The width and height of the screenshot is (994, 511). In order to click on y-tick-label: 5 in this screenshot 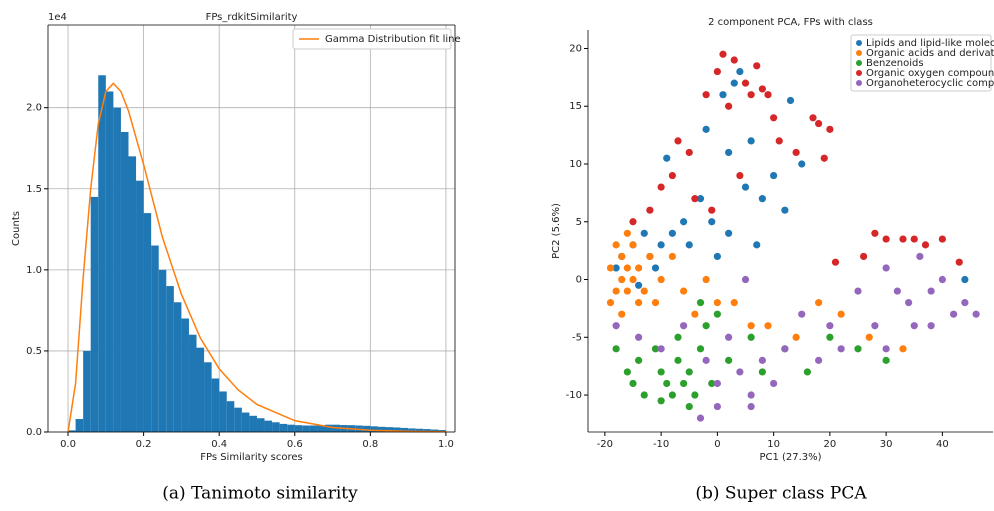, I will do `click(579, 222)`.